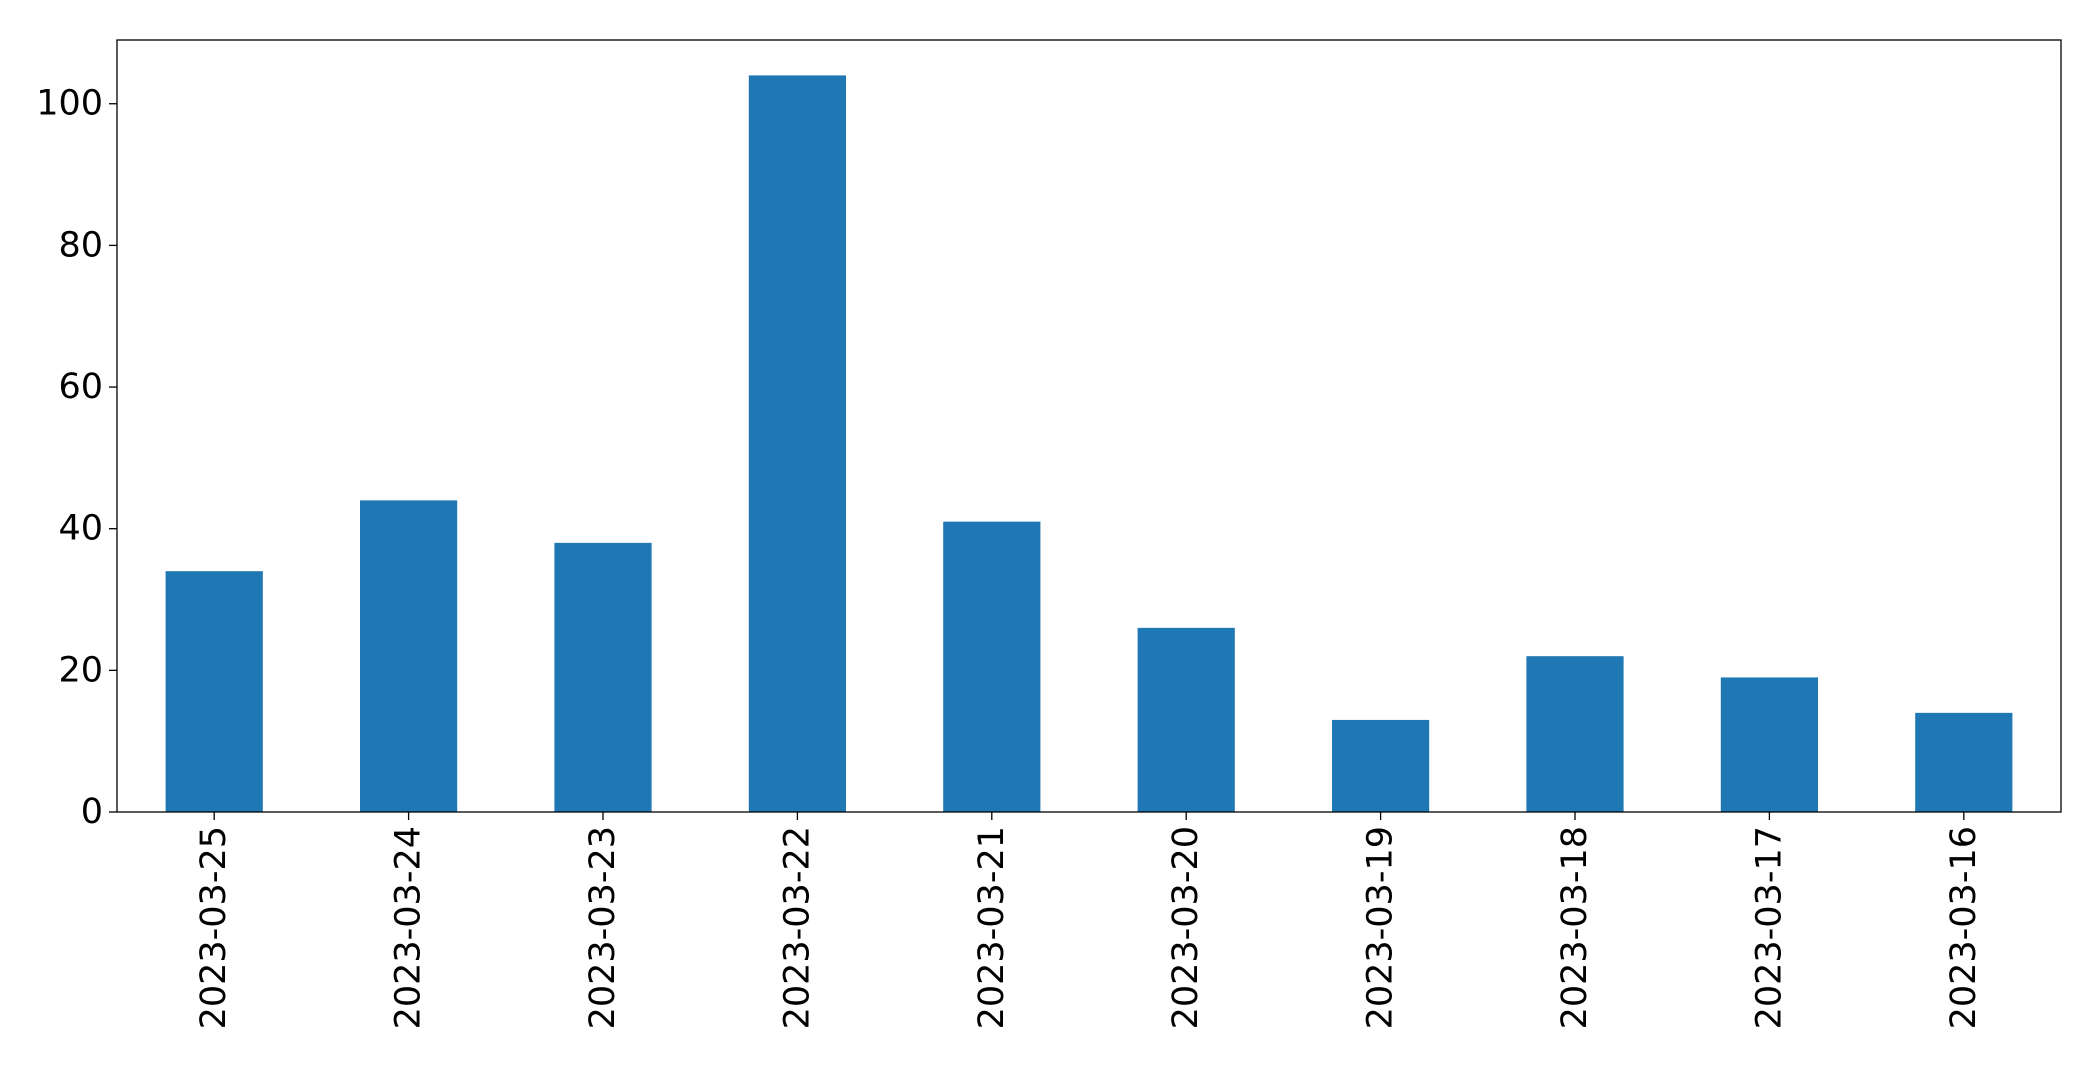 The image size is (2093, 1066). What do you see at coordinates (80, 670) in the screenshot?
I see `y-tick-label: 20` at bounding box center [80, 670].